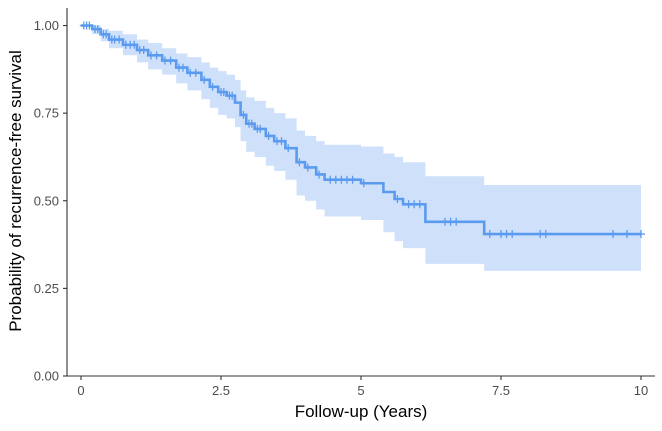 The height and width of the screenshot is (431, 662). Describe the element at coordinates (46, 113) in the screenshot. I see `y-tick-label: 0.75` at that location.